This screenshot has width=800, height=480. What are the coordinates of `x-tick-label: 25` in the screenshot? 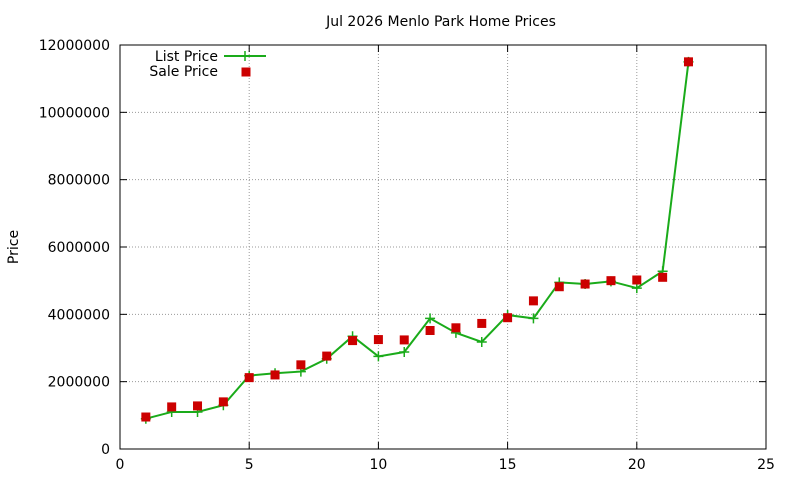 It's located at (766, 465).